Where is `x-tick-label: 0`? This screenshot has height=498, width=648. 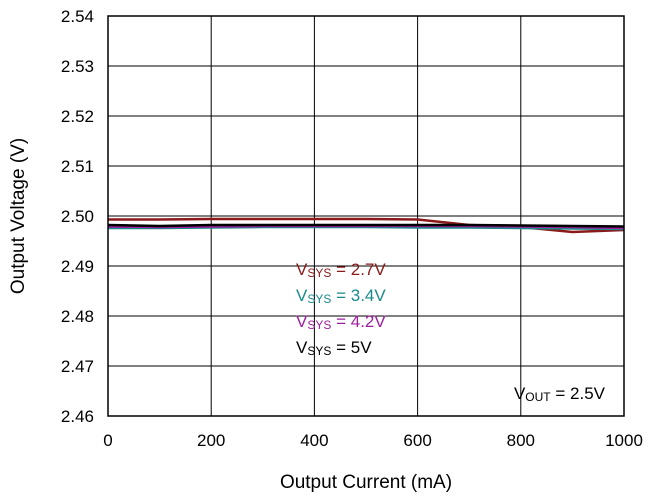
x-tick-label: 0 is located at coordinates (107, 440).